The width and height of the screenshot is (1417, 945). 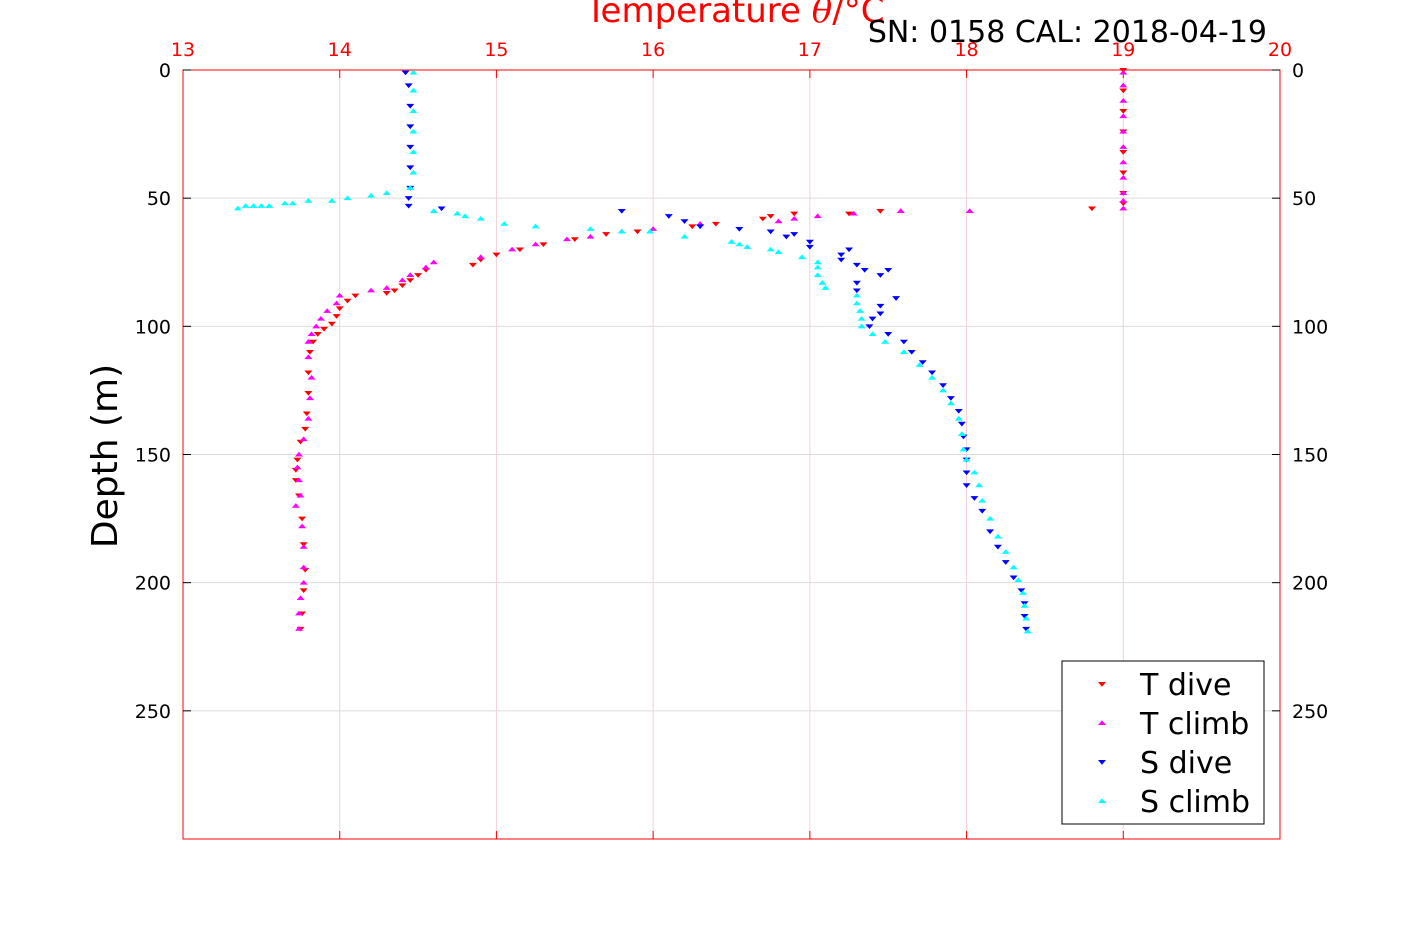 I want to click on y-tick-label-left: 0, so click(x=165, y=71).